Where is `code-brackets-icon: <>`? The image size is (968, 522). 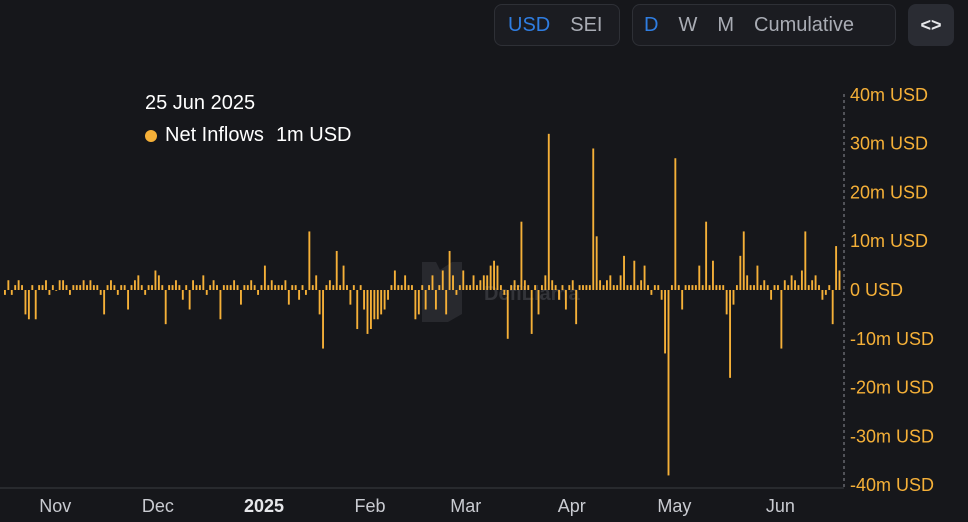 code-brackets-icon: <> is located at coordinates (931, 24).